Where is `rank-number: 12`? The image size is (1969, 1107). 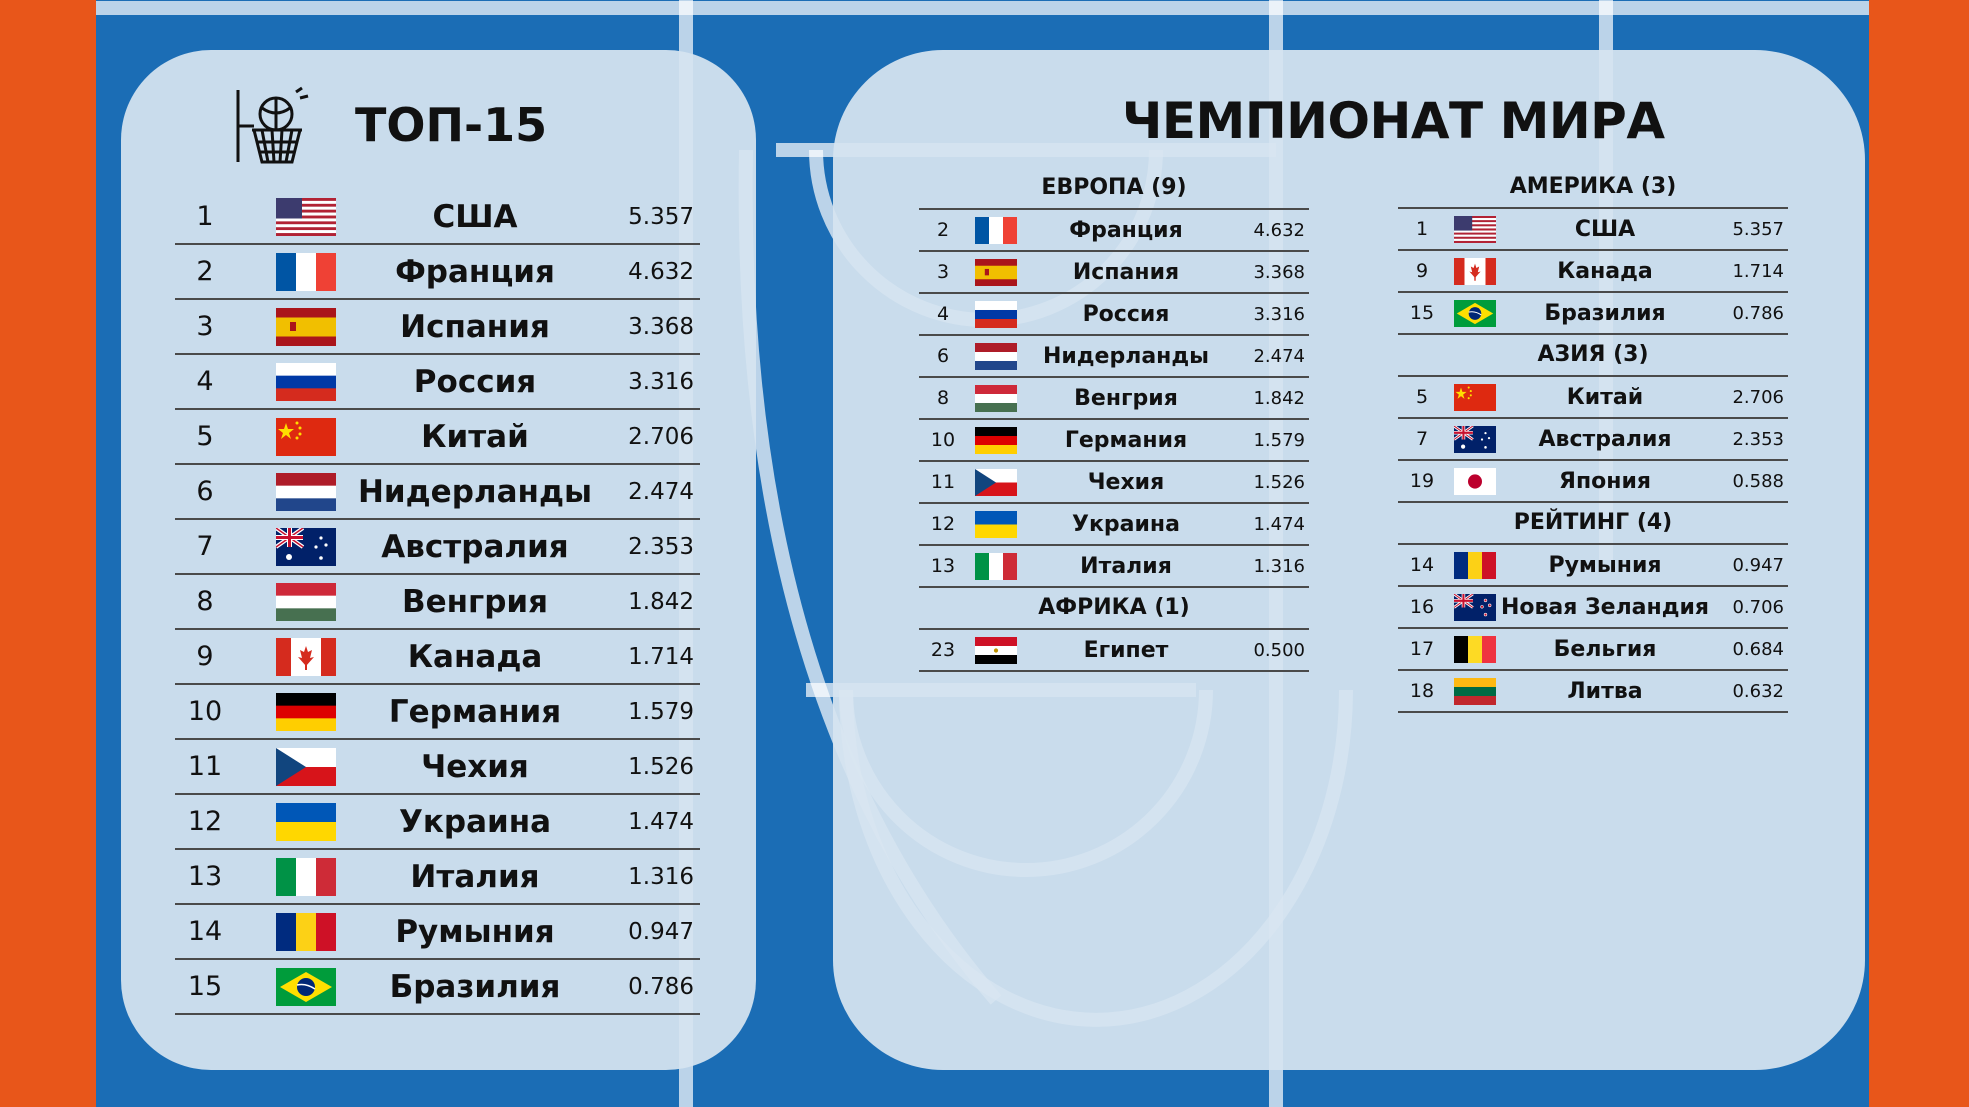
rank-number: 12 is located at coordinates (205, 821).